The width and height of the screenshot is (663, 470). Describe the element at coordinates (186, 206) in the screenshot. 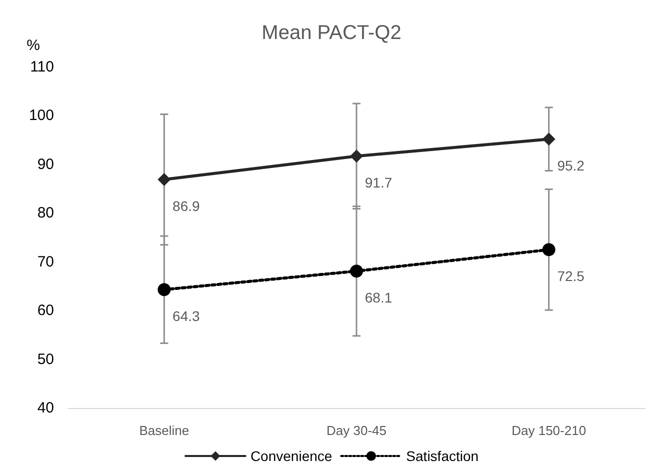

I see `data-label: 86.9` at that location.